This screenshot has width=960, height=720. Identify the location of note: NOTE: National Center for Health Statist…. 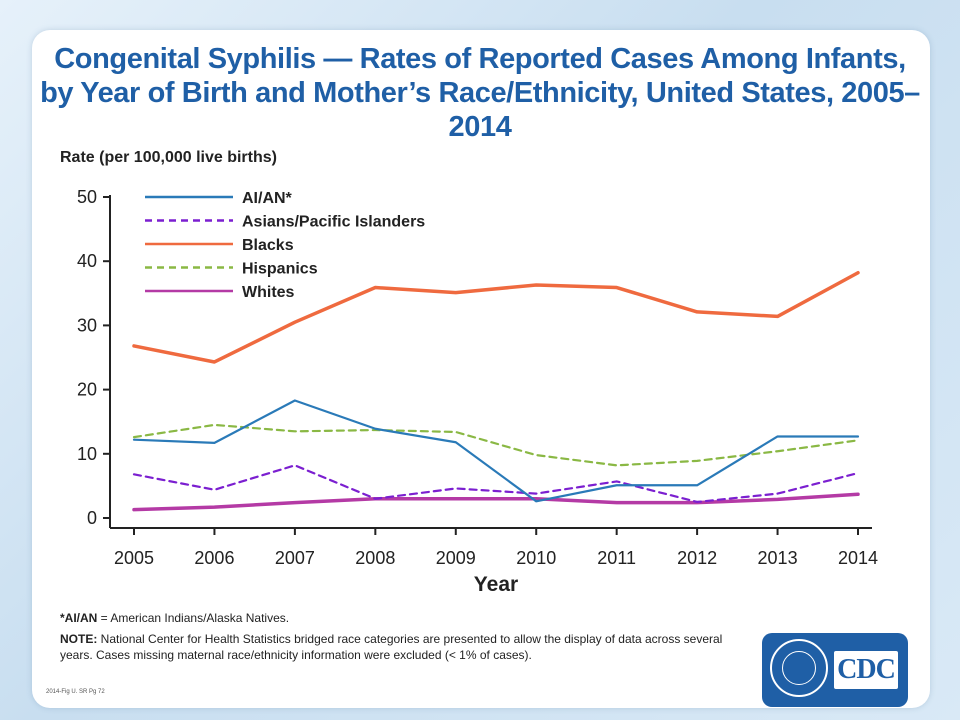
(405, 647).